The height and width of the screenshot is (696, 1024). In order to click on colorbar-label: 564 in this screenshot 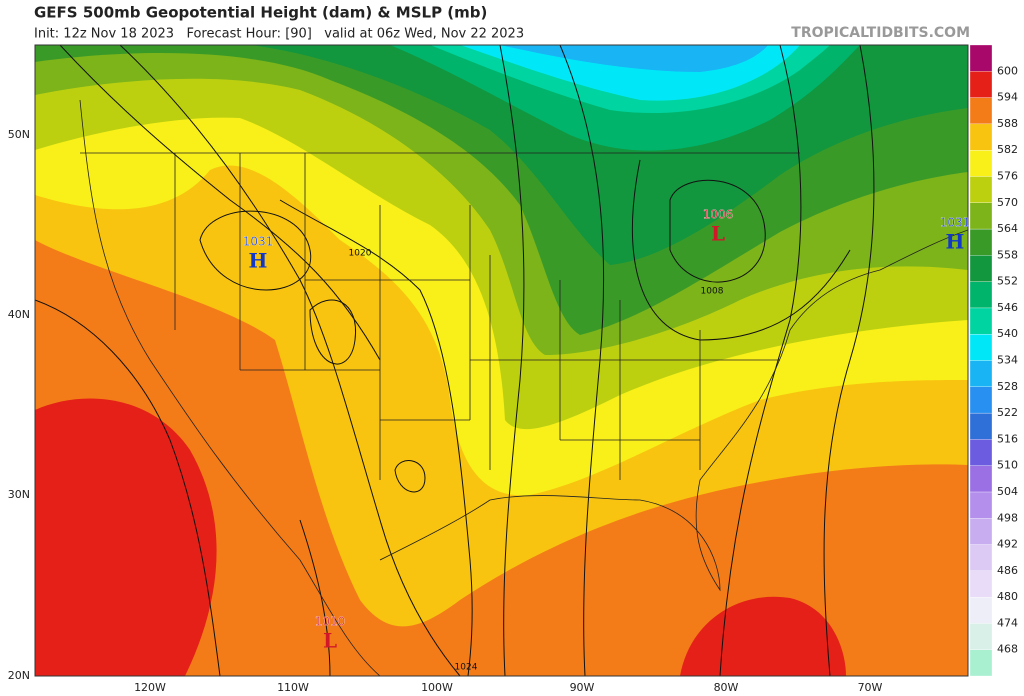, I will do `click(1007, 228)`.